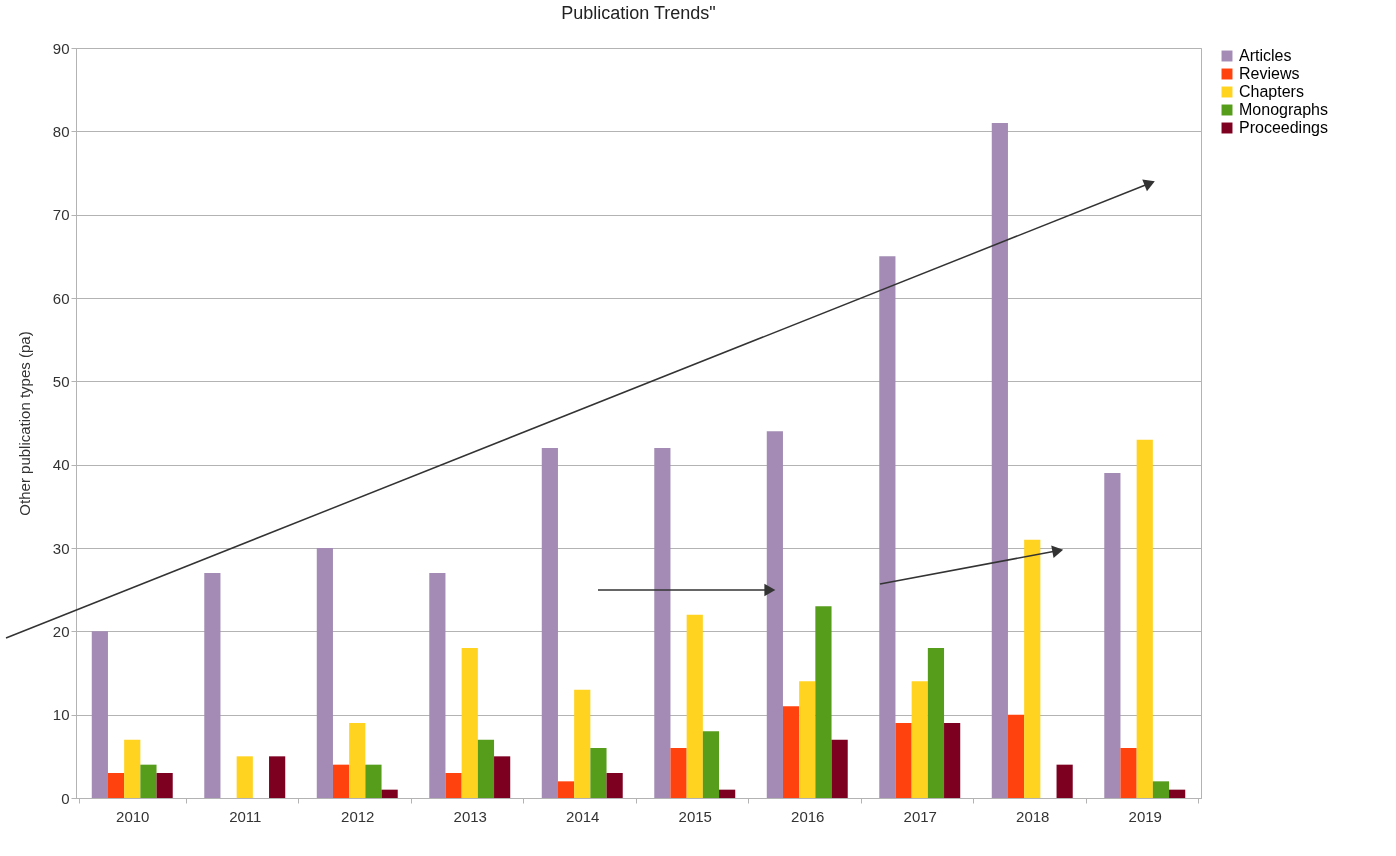 The image size is (1396, 856). What do you see at coordinates (638, 13) in the screenshot?
I see `chart-title: Publication Trends"` at bounding box center [638, 13].